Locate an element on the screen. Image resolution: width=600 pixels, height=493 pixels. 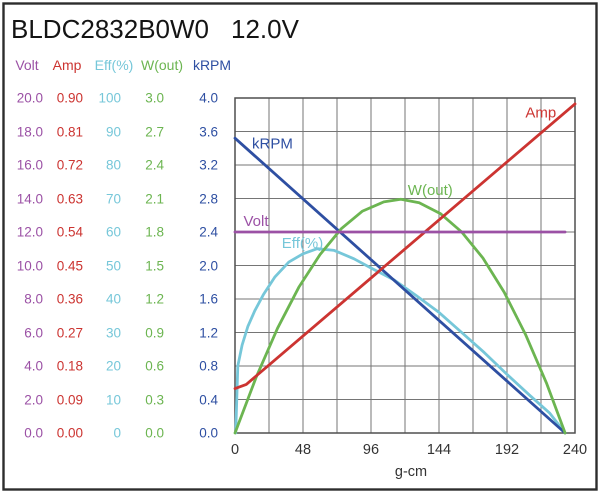
table-cell: 50 is located at coordinates (113, 265).